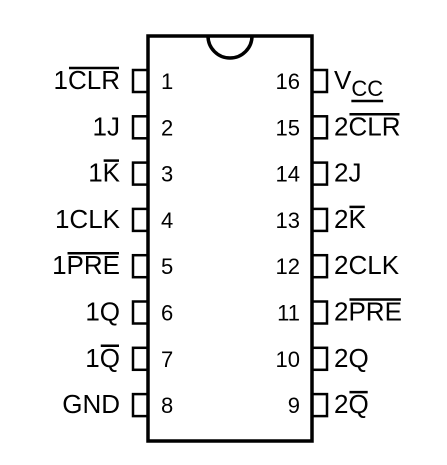  I want to click on pin-number: 2, so click(167, 127).